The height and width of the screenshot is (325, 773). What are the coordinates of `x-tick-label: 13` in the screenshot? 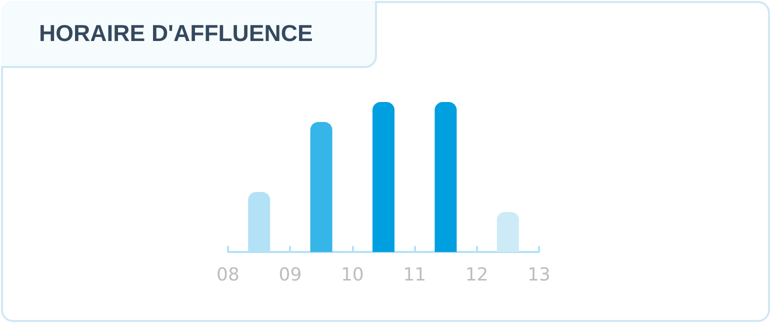 It's located at (539, 275).